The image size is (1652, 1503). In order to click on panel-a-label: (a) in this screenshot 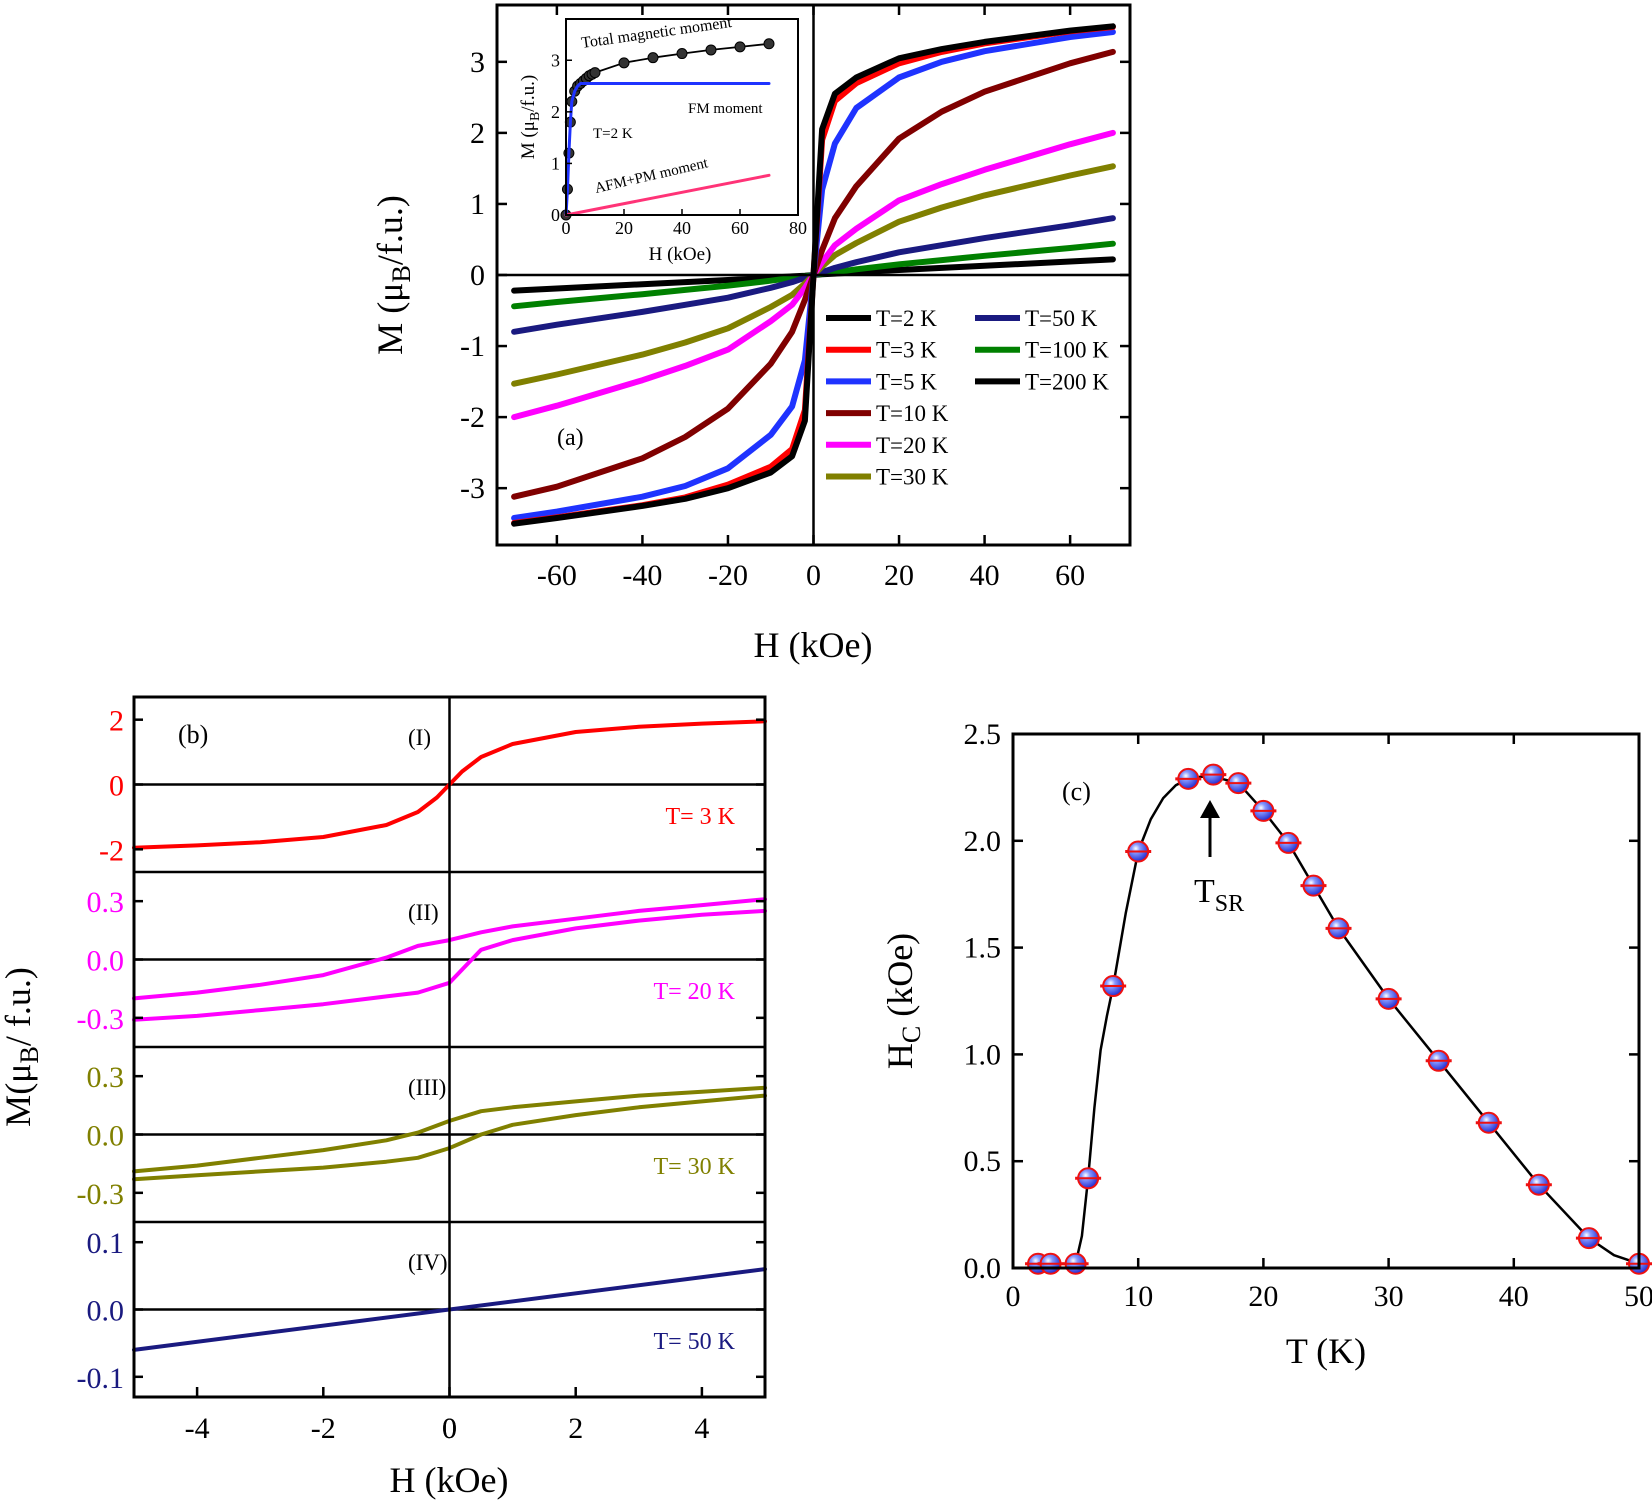, I will do `click(570, 438)`.